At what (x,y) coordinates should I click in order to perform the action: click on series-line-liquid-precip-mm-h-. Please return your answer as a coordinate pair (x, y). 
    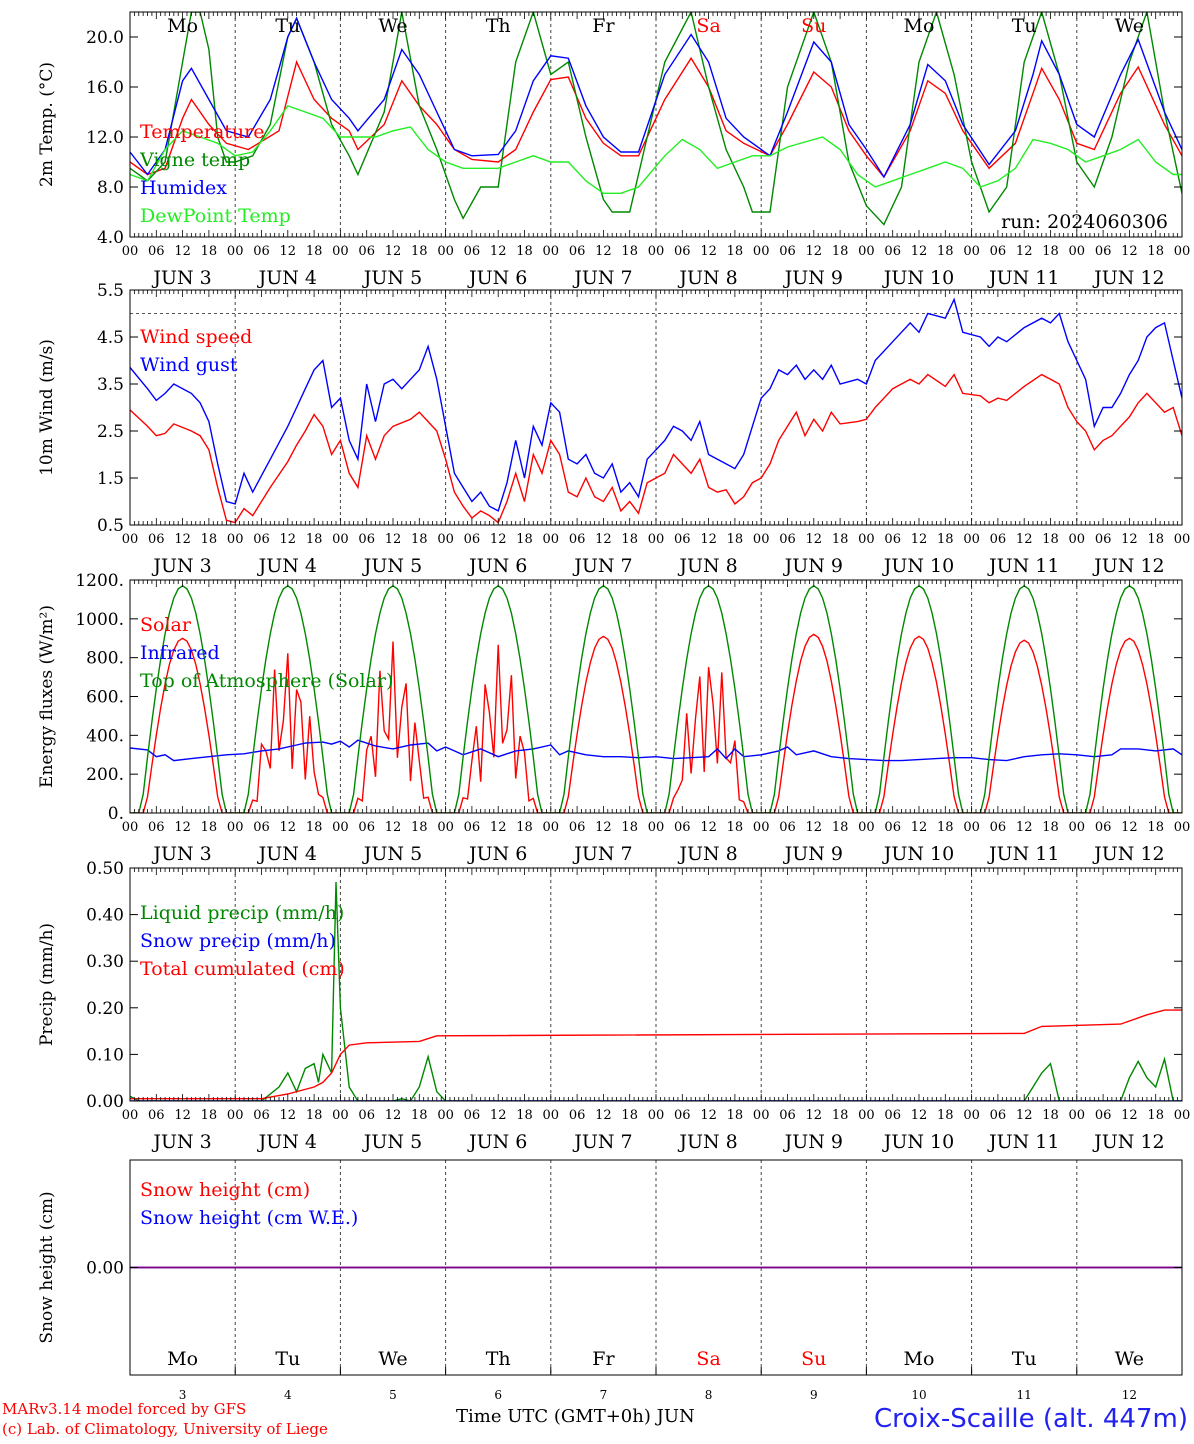
    Looking at the image, I should click on (656, 991).